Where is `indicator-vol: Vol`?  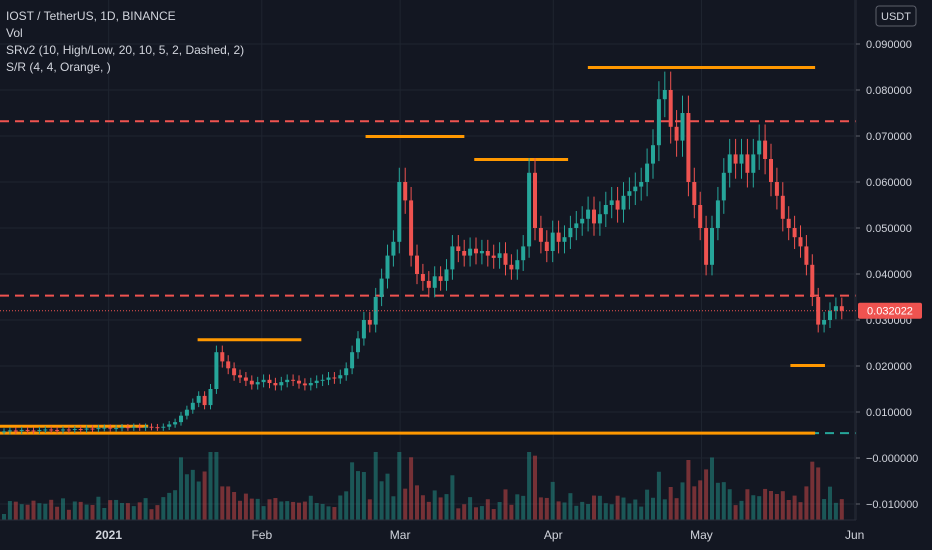 indicator-vol: Vol is located at coordinates (14, 33).